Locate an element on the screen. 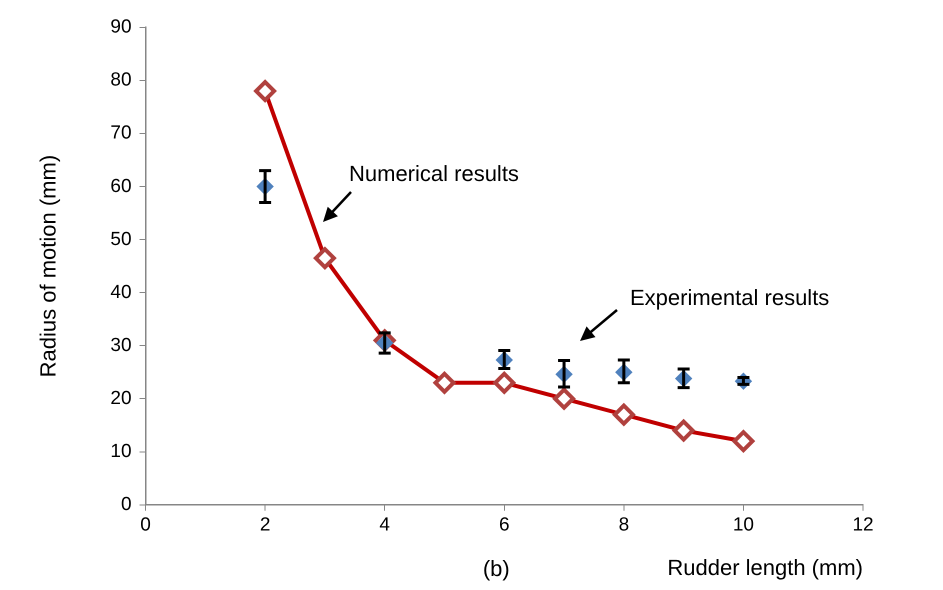 The width and height of the screenshot is (943, 590). y-tick-label: 40 is located at coordinates (121, 292).